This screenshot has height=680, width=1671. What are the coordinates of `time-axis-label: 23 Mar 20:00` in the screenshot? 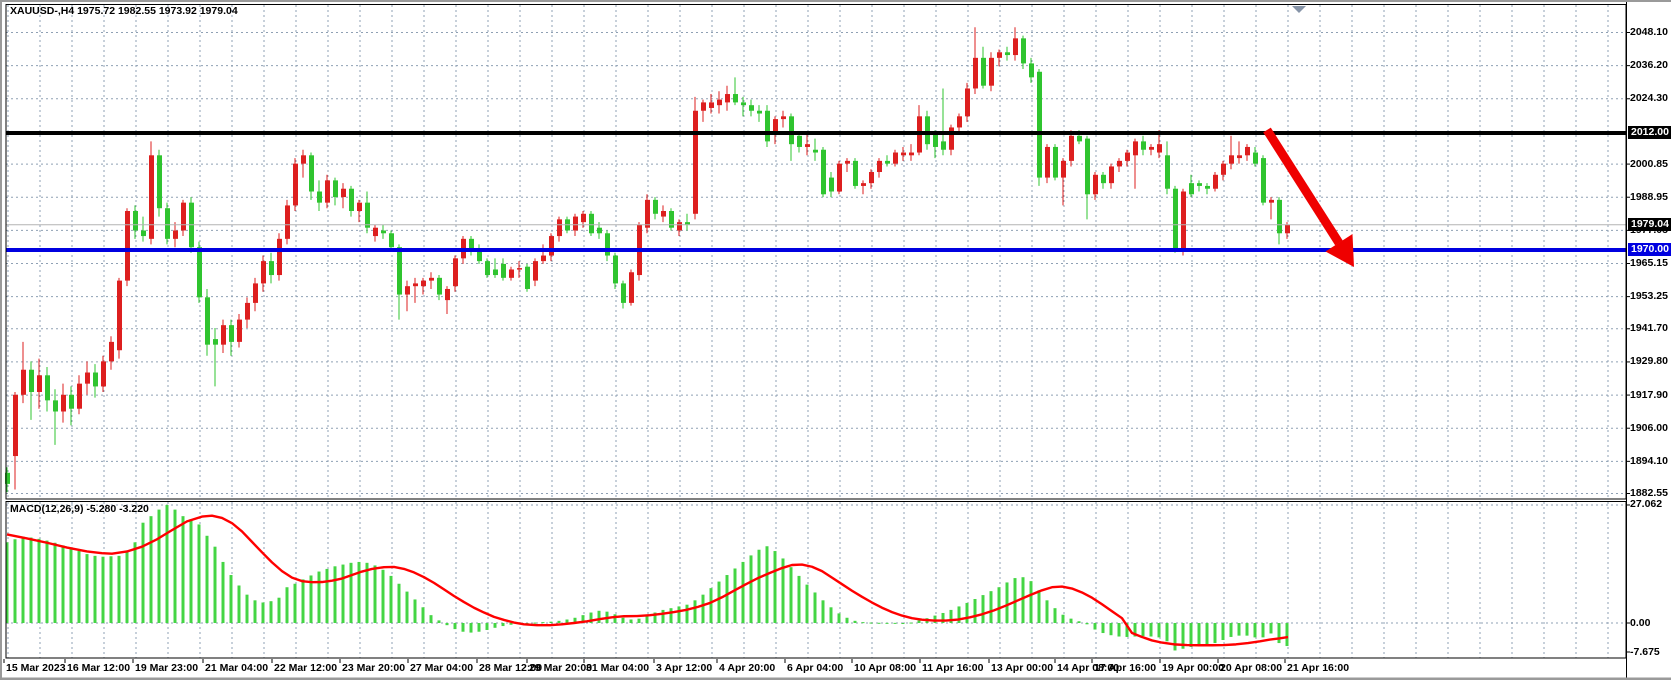 It's located at (374, 668).